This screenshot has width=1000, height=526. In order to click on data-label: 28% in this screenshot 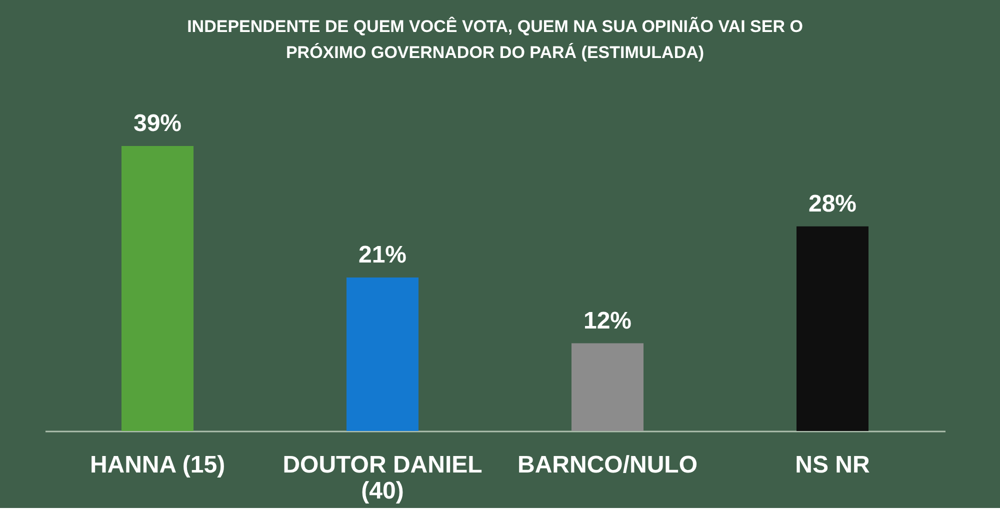, I will do `click(832, 204)`.